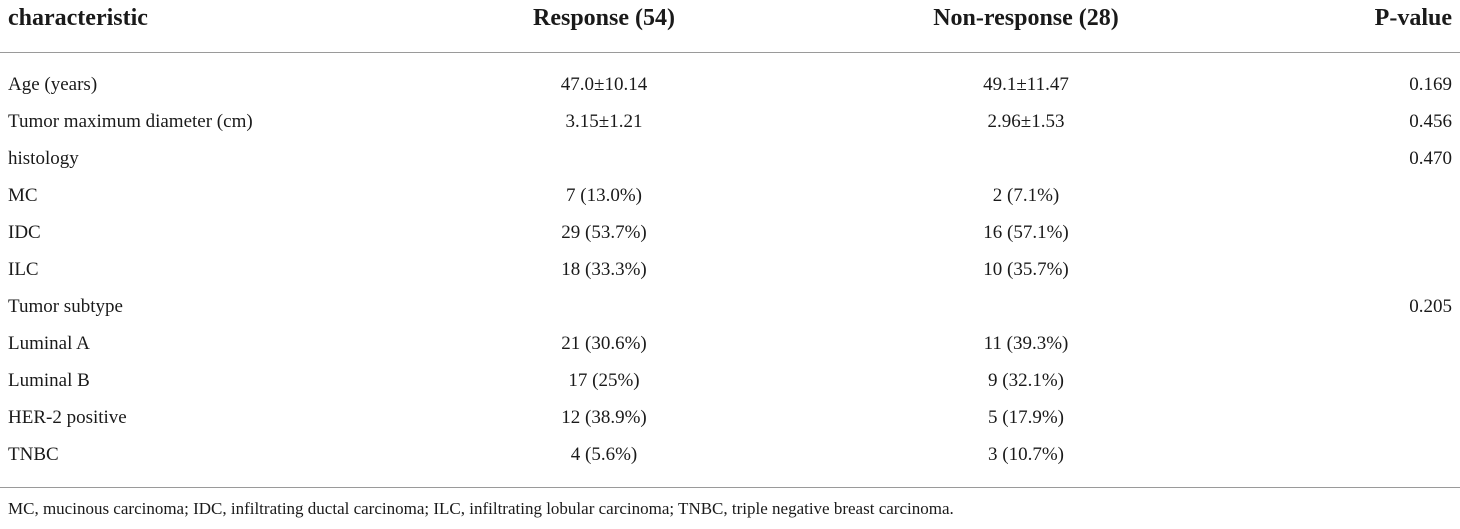 This screenshot has height=529, width=1460. What do you see at coordinates (730, 158) in the screenshot?
I see `table-row: histology 0.470` at bounding box center [730, 158].